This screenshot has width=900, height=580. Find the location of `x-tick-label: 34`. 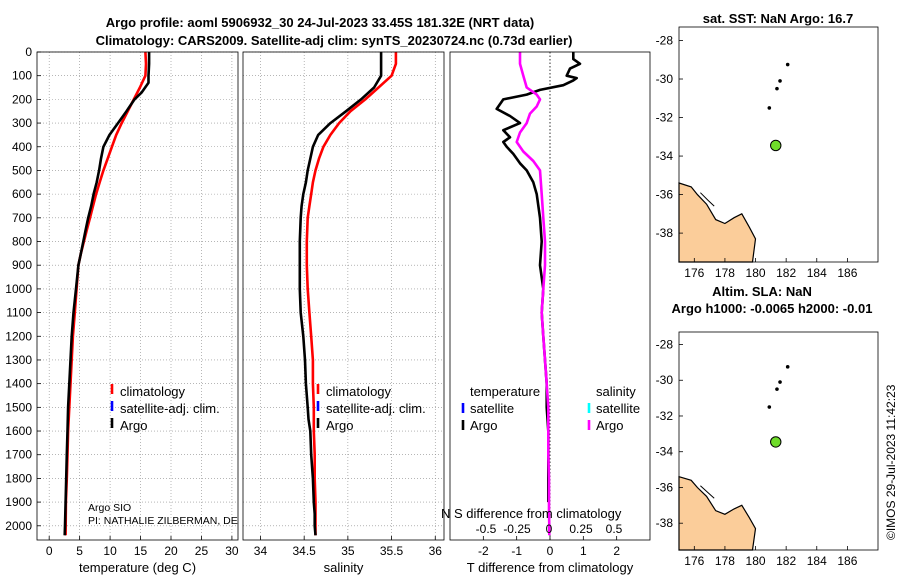

x-tick-label: 34 is located at coordinates (261, 551).